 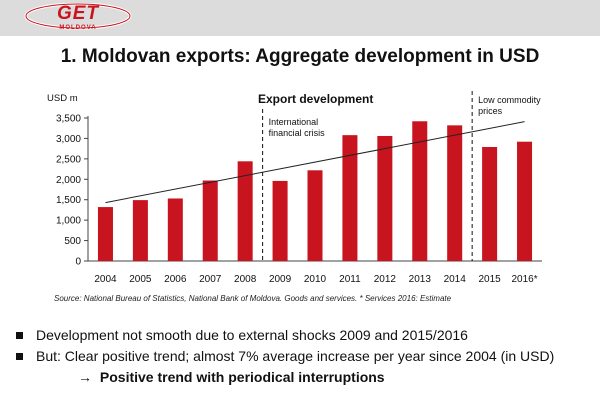 What do you see at coordinates (68, 139) in the screenshot?
I see `y-tick-label: 3,000` at bounding box center [68, 139].